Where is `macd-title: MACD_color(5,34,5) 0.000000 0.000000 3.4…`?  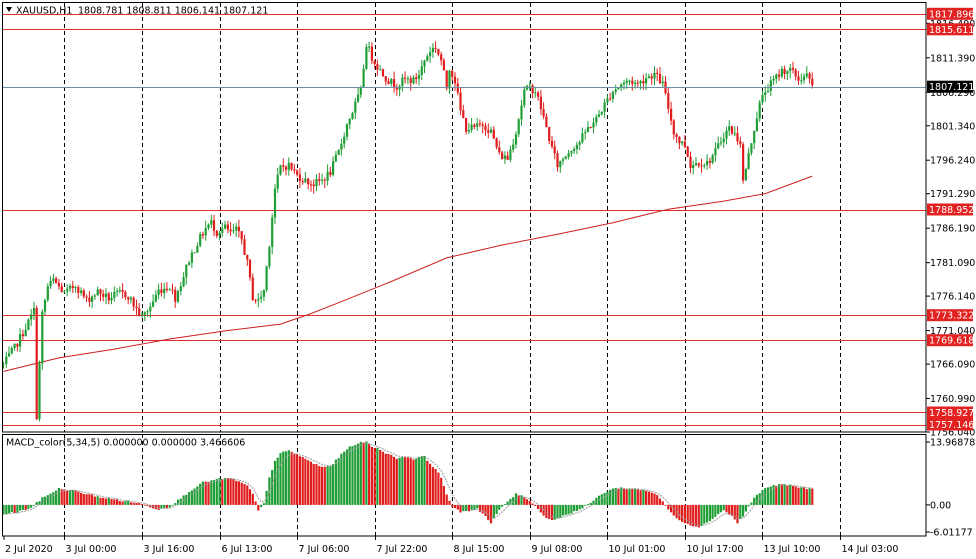 macd-title: MACD_color(5,34,5) 0.000000 0.000000 3.4… is located at coordinates (125, 443).